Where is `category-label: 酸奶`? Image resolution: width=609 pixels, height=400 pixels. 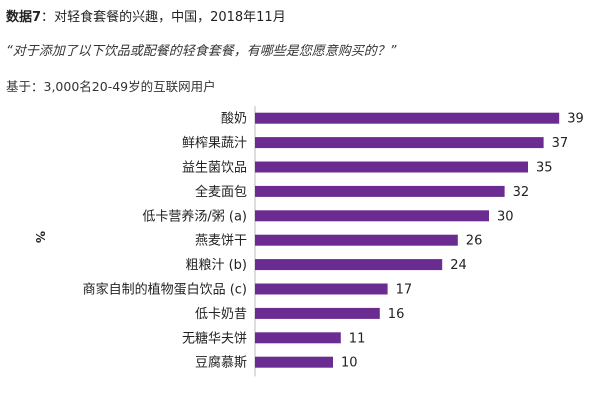
category-label: 酸奶 is located at coordinates (234, 119).